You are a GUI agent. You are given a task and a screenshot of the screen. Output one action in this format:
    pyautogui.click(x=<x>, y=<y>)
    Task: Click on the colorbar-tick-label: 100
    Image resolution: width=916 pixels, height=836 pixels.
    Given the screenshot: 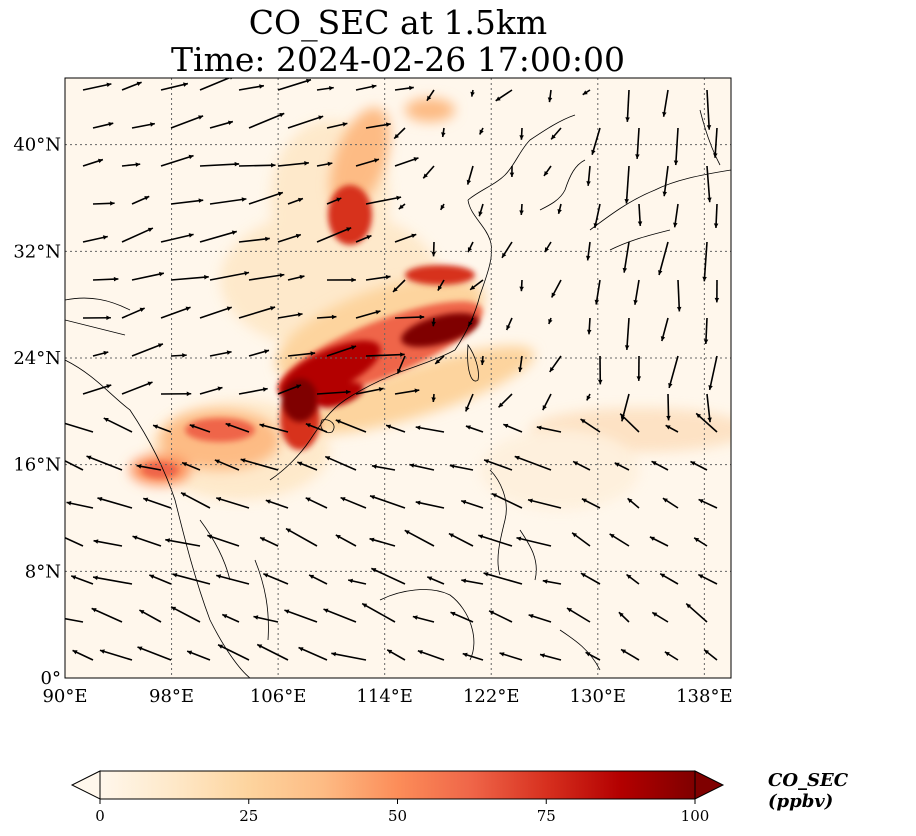 What is the action you would take?
    pyautogui.click(x=695, y=816)
    